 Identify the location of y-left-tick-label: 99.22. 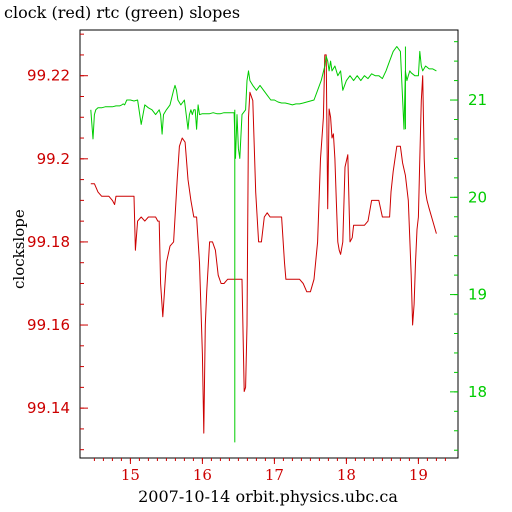
(48, 76).